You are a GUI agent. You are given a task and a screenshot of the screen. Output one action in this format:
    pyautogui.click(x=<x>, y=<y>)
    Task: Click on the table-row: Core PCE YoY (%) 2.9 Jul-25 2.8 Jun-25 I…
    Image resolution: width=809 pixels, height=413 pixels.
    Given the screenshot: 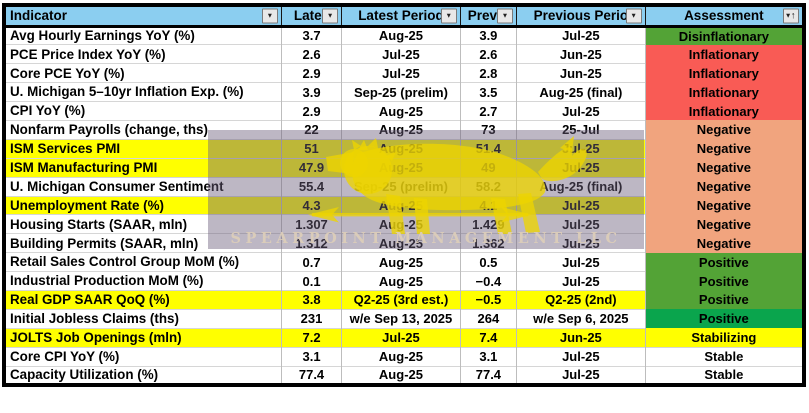 What is the action you would take?
    pyautogui.click(x=404, y=73)
    